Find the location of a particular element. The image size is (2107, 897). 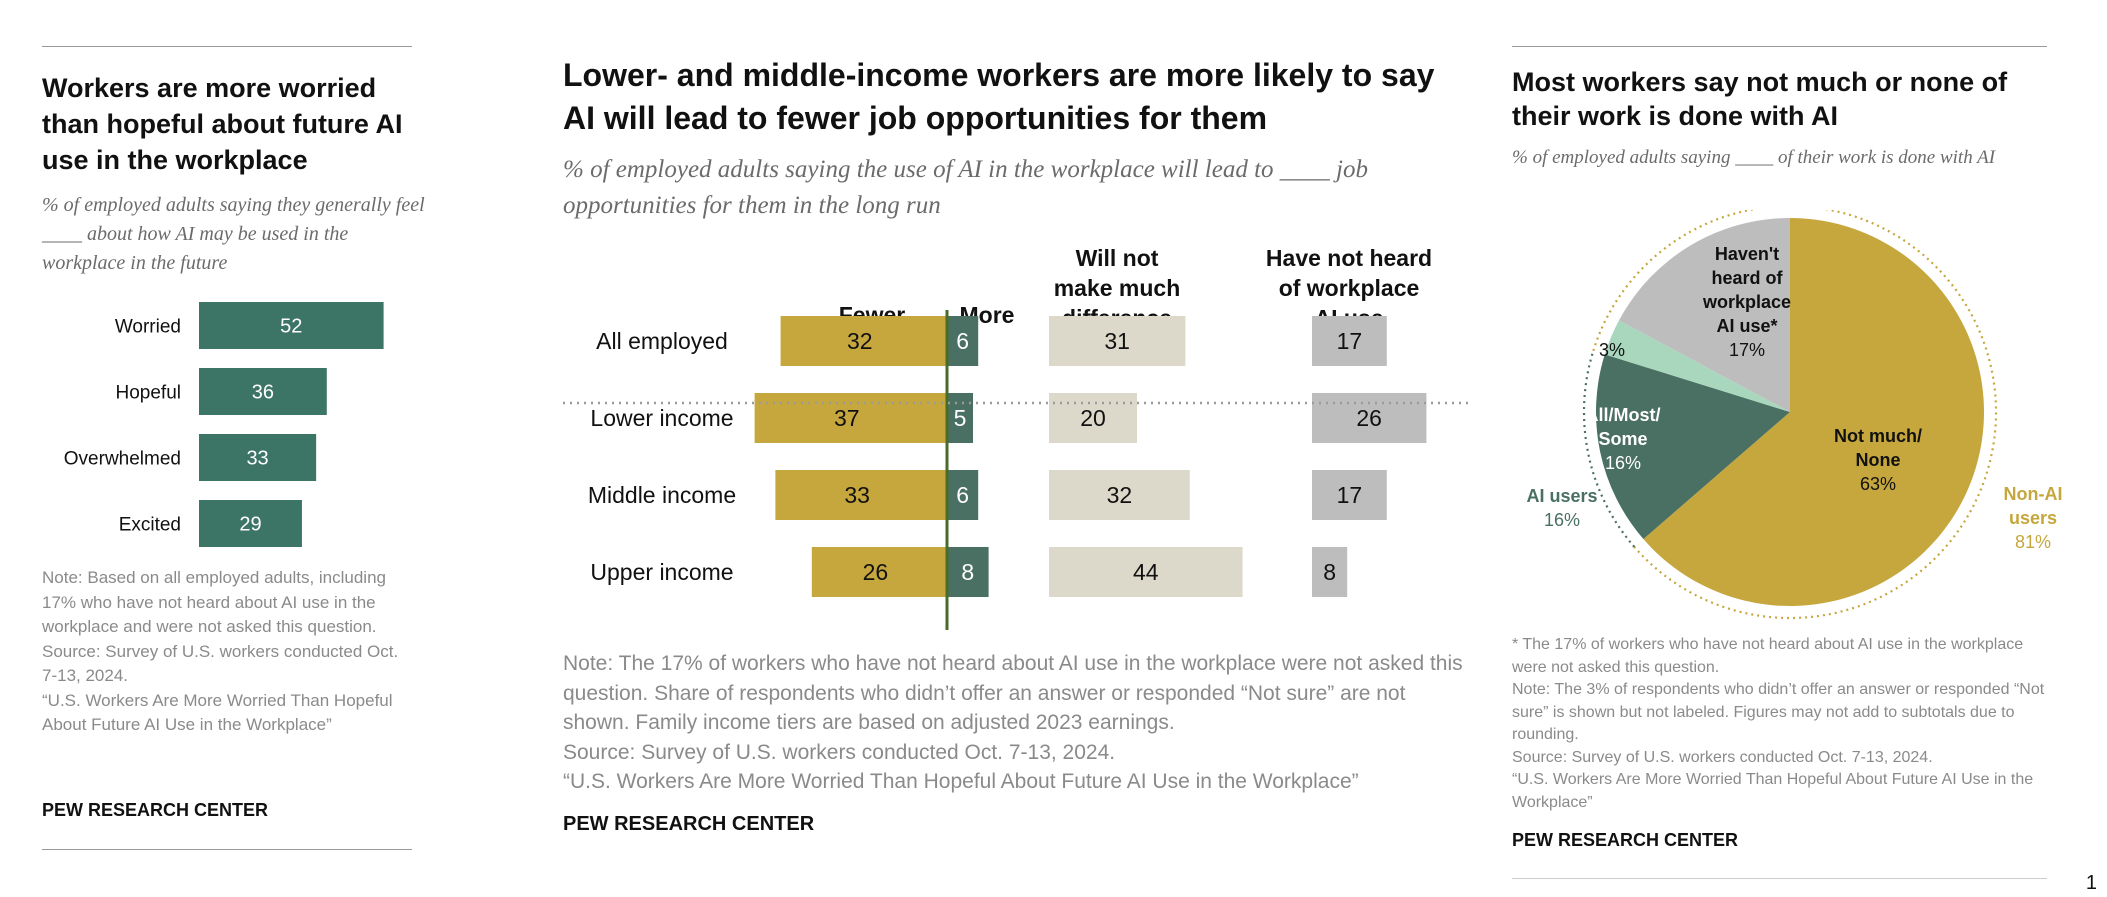

label-not-heard: Haven't heard of workplace AI use* 17% is located at coordinates (1746, 302).